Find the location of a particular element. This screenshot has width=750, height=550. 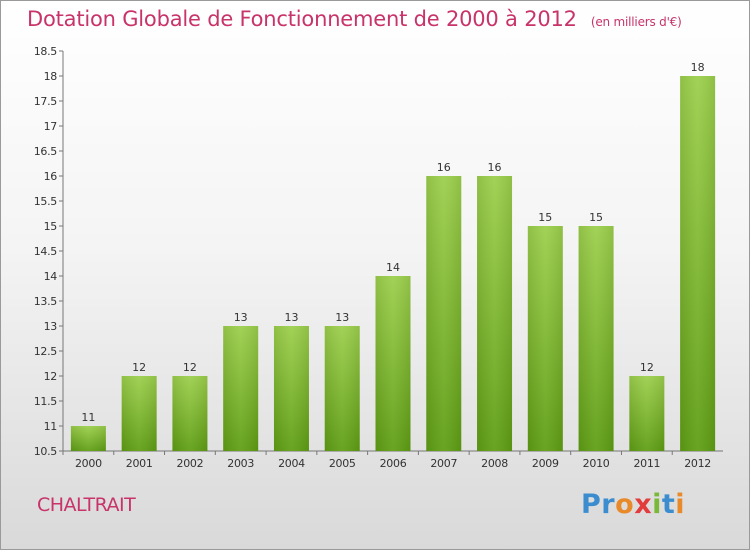

y-tick-label: 13 is located at coordinates (51, 326).